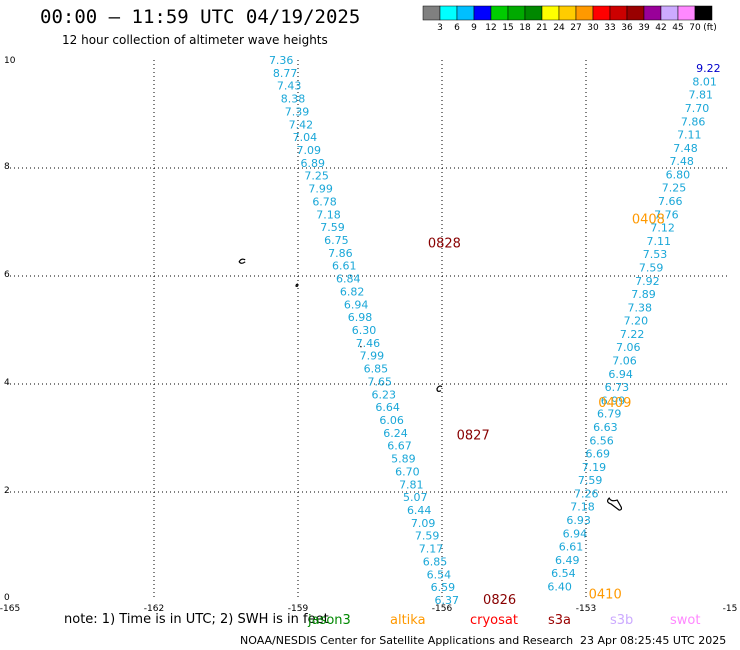 The height and width of the screenshot is (650, 740). I want to click on wave-height-label: 6.94, so click(575, 533).